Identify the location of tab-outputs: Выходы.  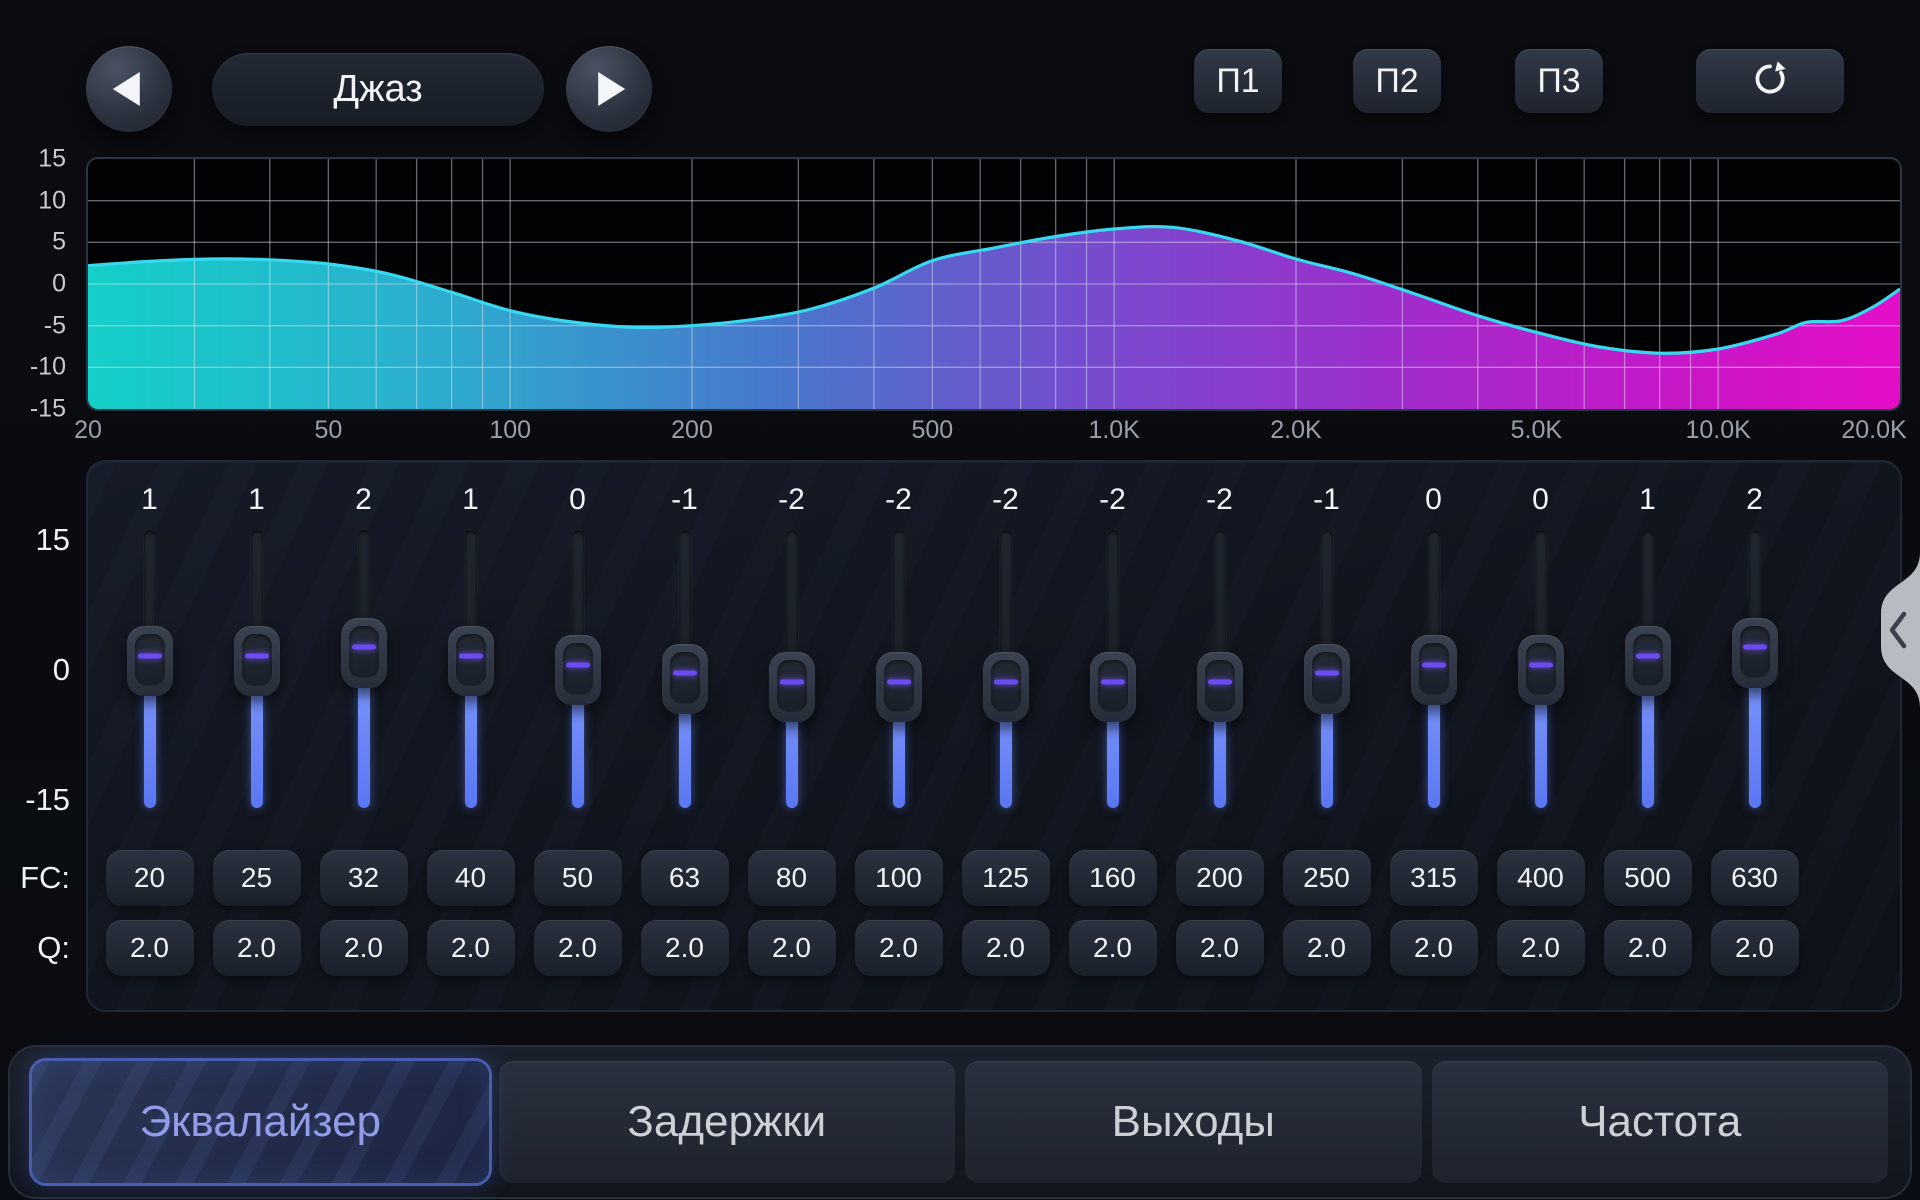
(1193, 1122).